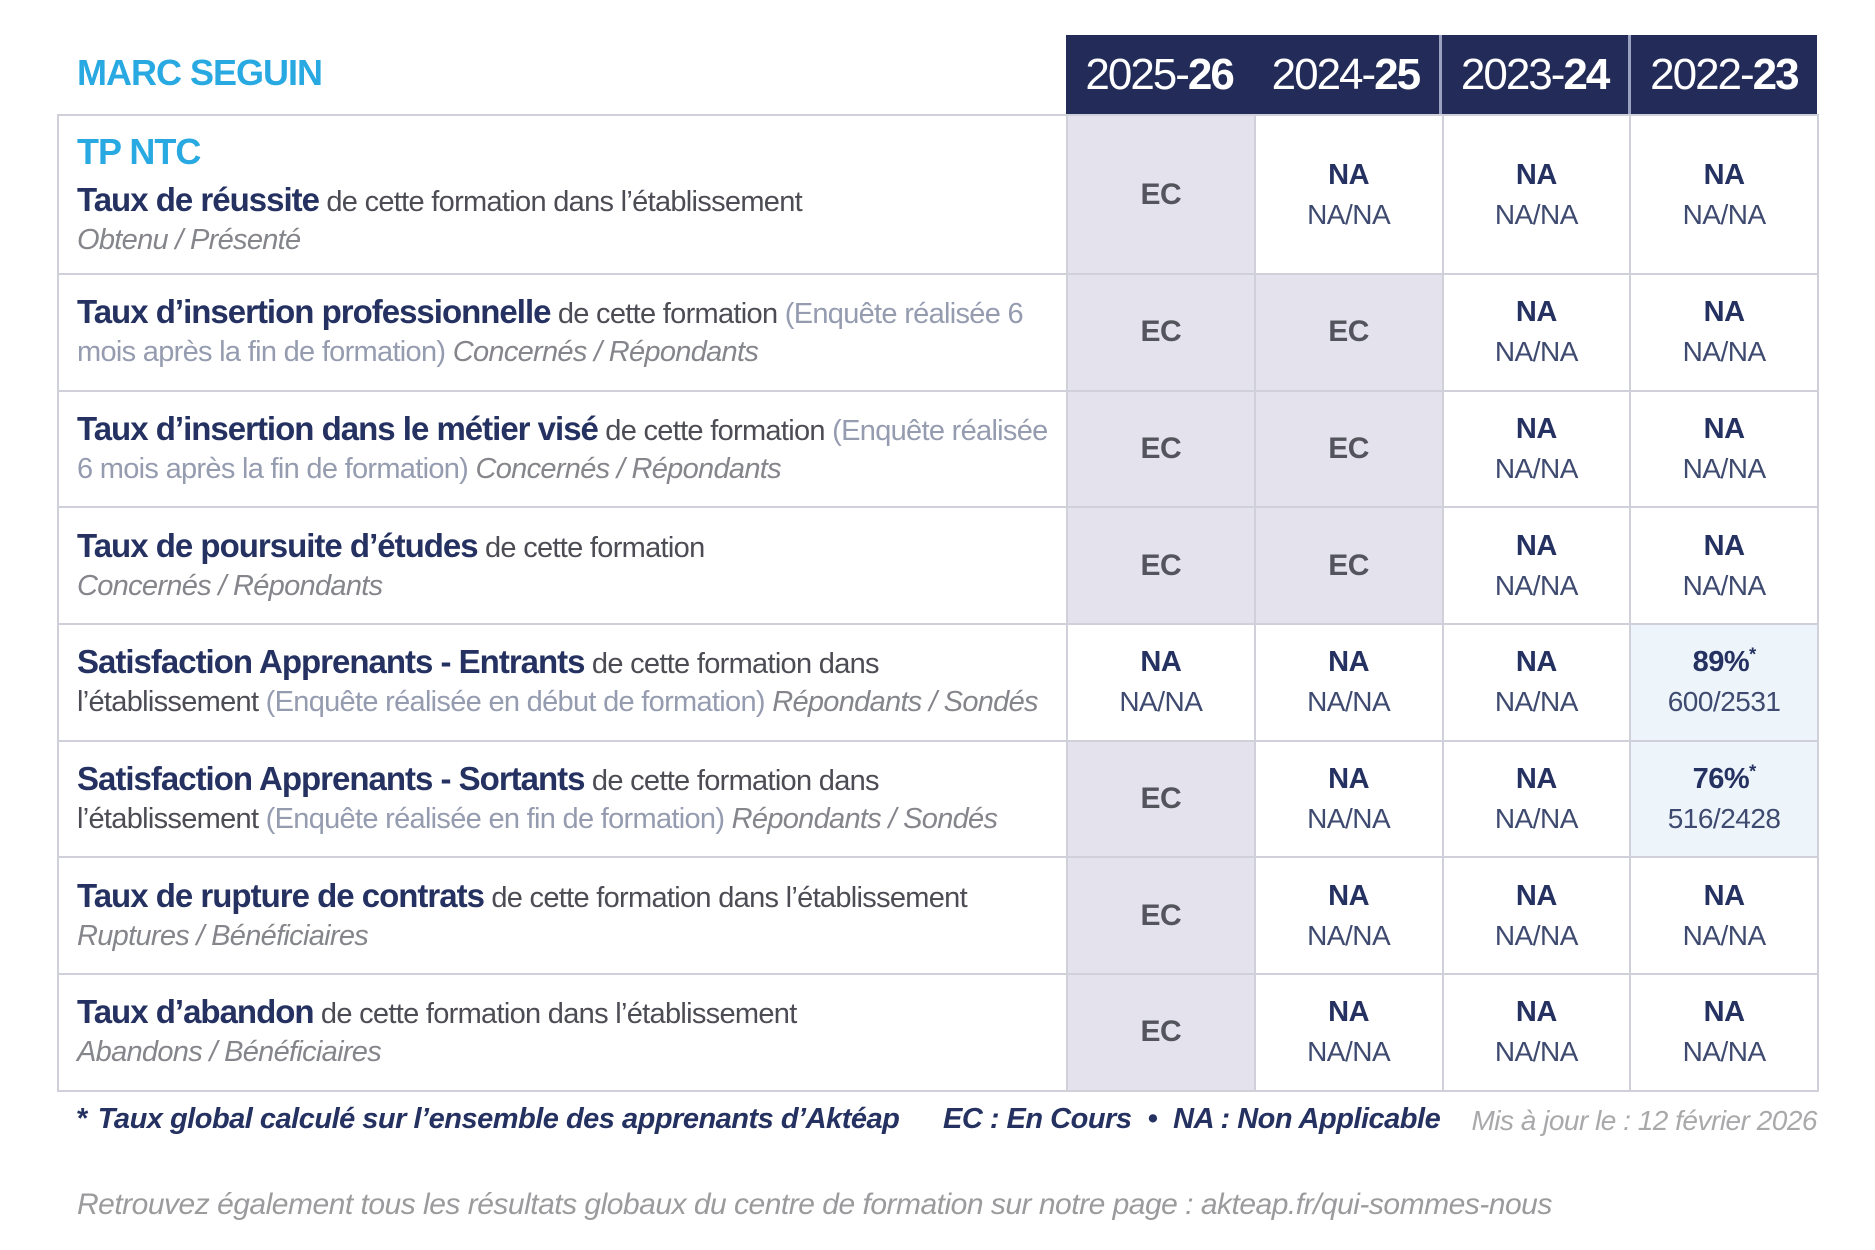 The width and height of the screenshot is (1875, 1250). What do you see at coordinates (331, 779) in the screenshot?
I see `metric-title: Satisfaction Apprenants - Sortants` at bounding box center [331, 779].